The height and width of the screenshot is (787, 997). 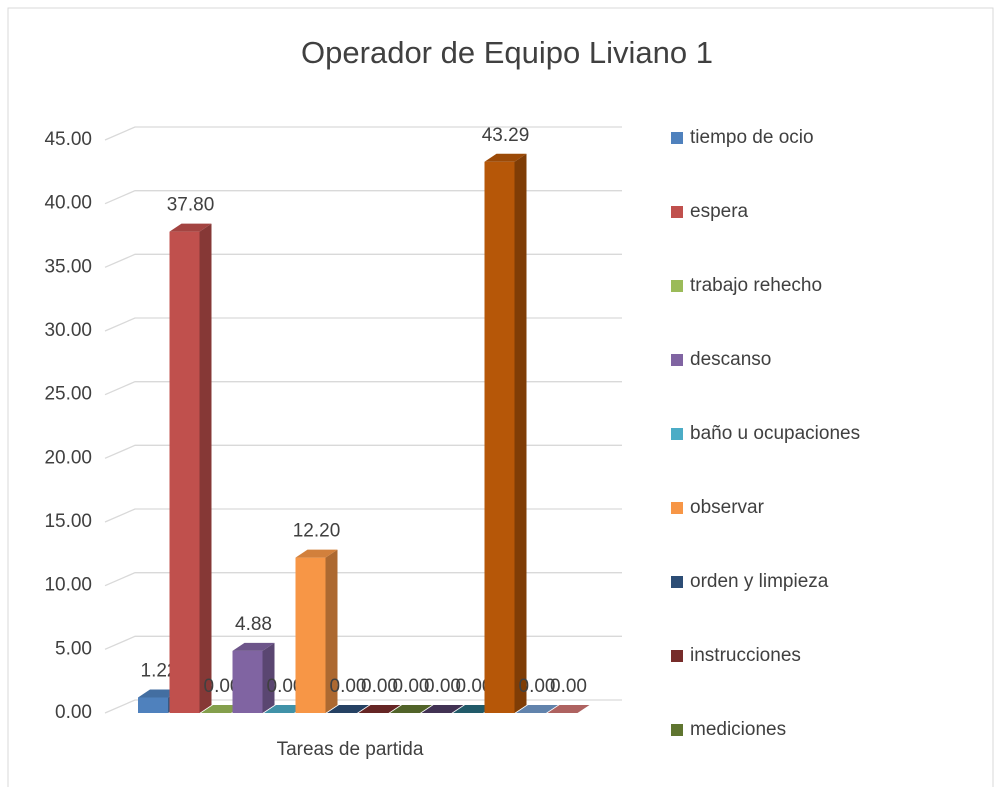 I want to click on legend-label: observar, so click(x=727, y=507).